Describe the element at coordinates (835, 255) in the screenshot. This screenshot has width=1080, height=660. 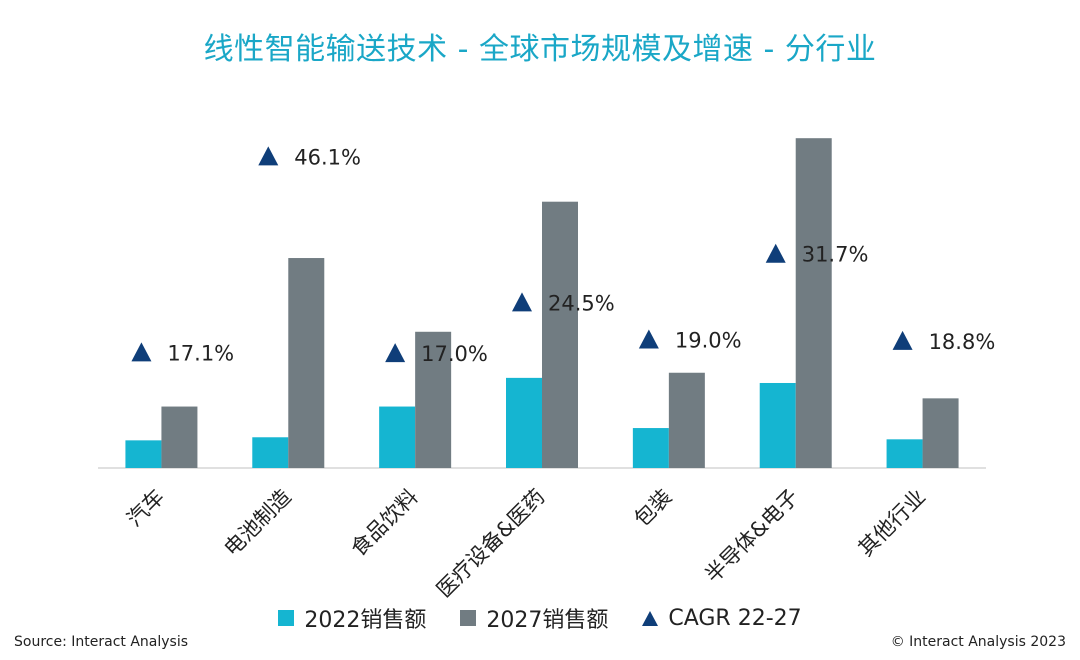
I see `cagr-label-5: 31.7%` at that location.